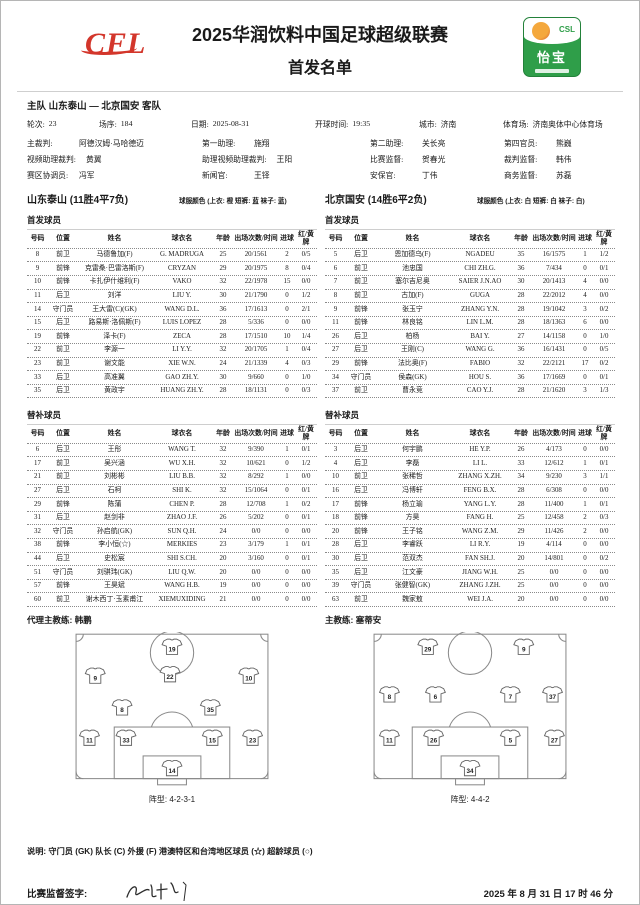  I want to click on official-role-label: 商务监督:, so click(521, 175).